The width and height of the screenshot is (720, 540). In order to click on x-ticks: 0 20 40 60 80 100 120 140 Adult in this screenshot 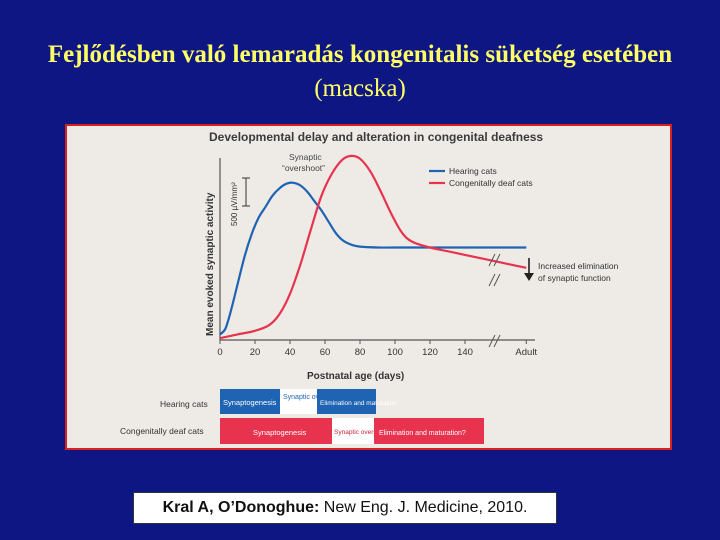, I will do `click(377, 349)`.